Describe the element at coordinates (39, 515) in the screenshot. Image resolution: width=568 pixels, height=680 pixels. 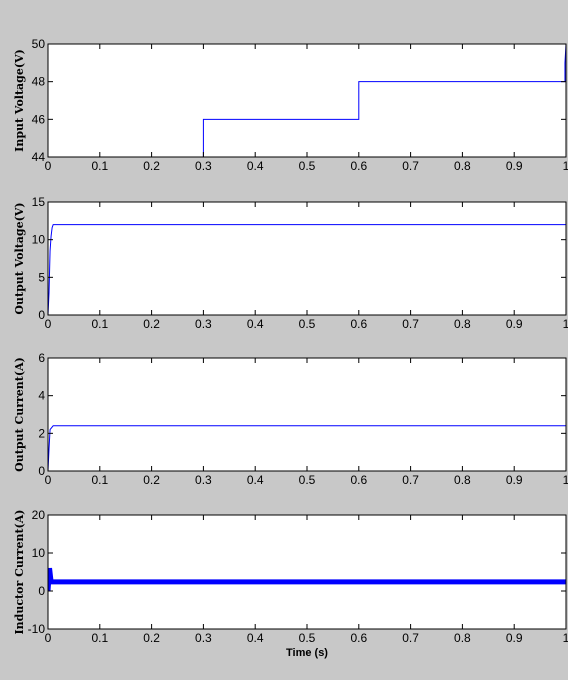
I see `y-tick-label: 20` at that location.